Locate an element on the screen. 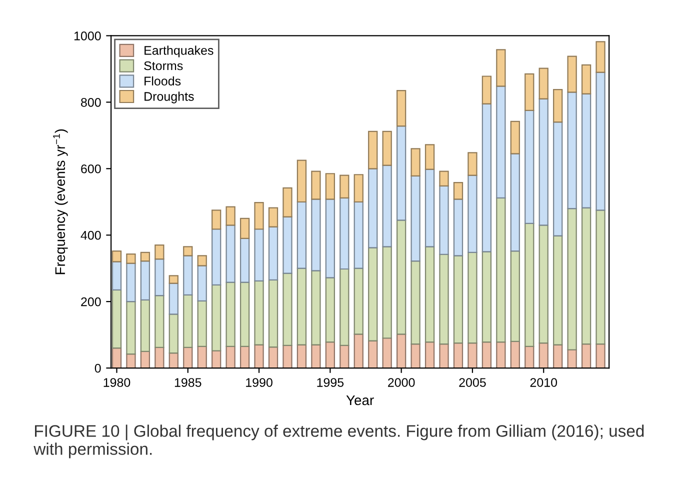 Image resolution: width=673 pixels, height=496 pixels. x-tick-label: 2005 is located at coordinates (472, 382).